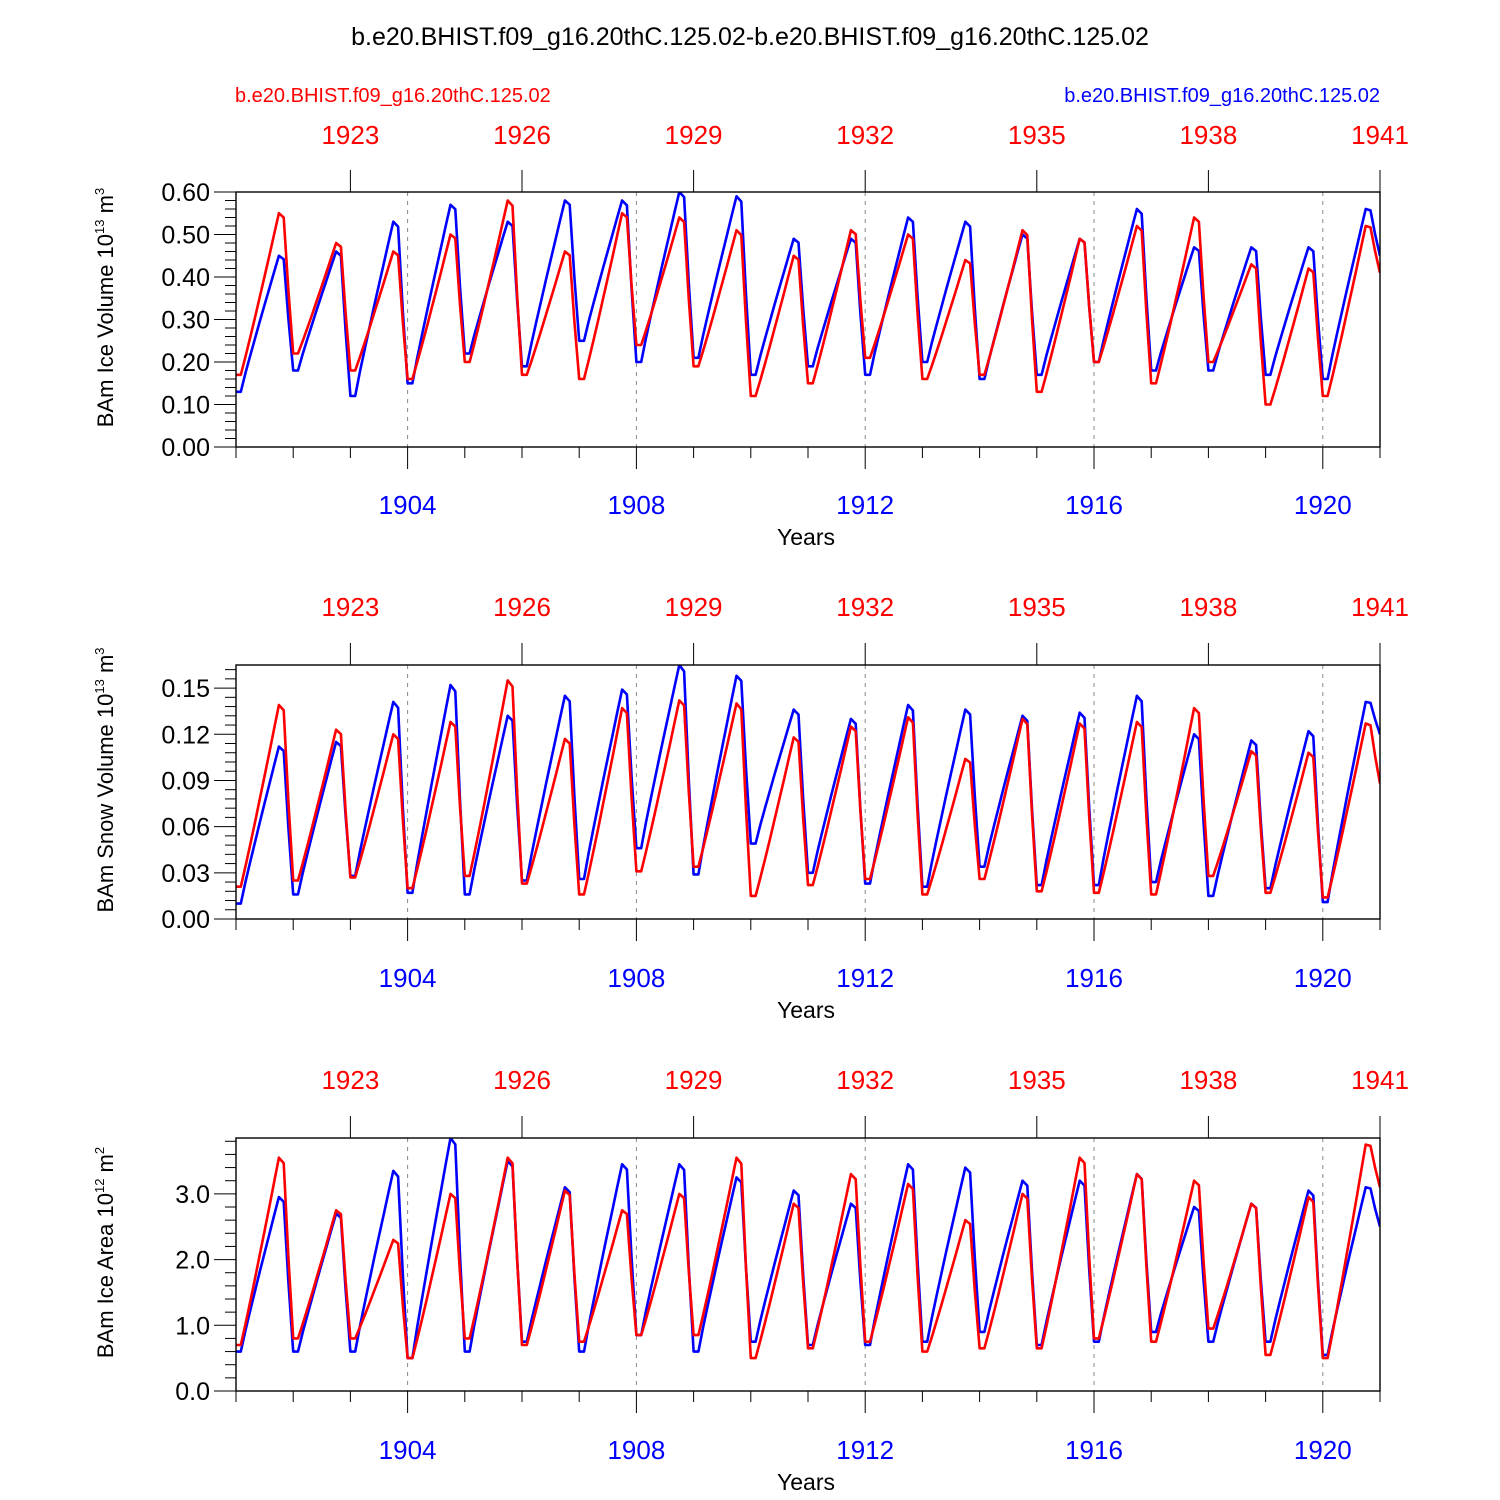  I want to click on y-tick-label: 0.15, so click(185, 689).